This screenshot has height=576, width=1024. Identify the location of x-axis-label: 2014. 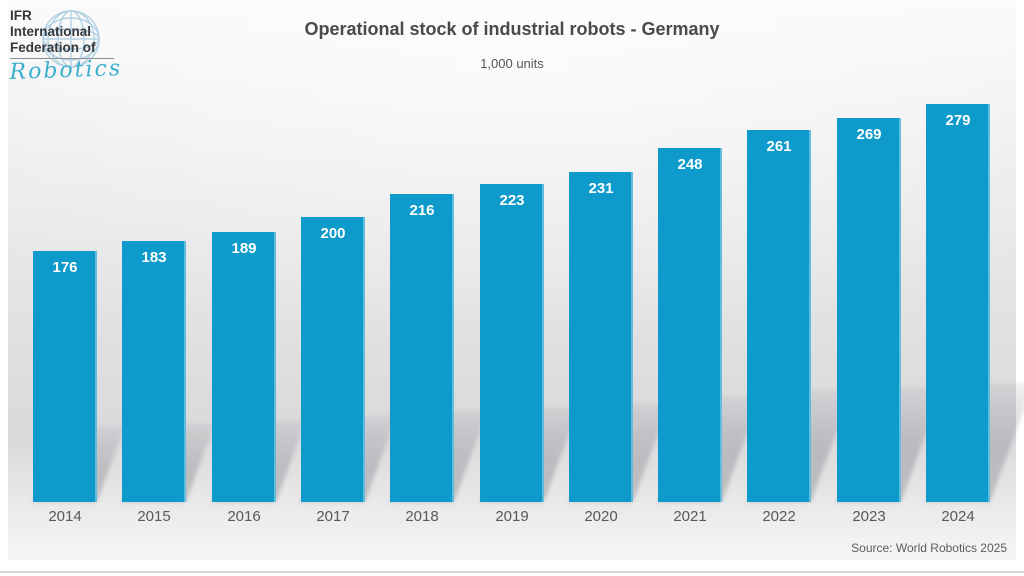
(65, 516).